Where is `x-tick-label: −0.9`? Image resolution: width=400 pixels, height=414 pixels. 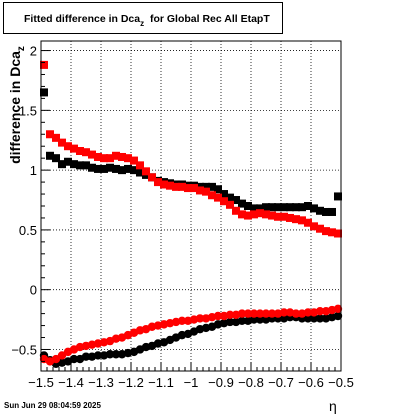 x-tick-label: −0.9 is located at coordinates (221, 382).